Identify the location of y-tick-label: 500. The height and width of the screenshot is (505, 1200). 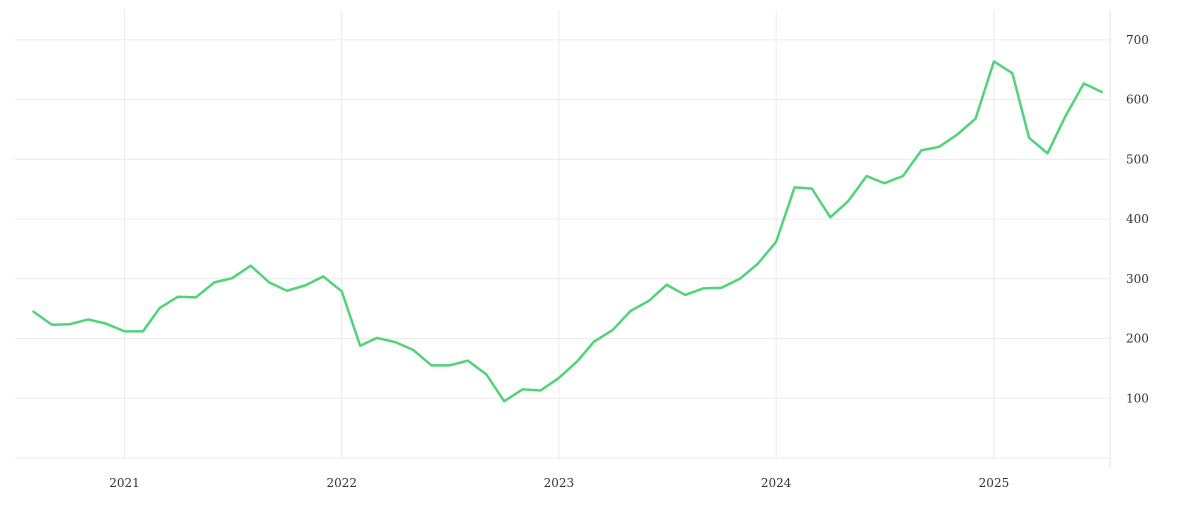
(1137, 159).